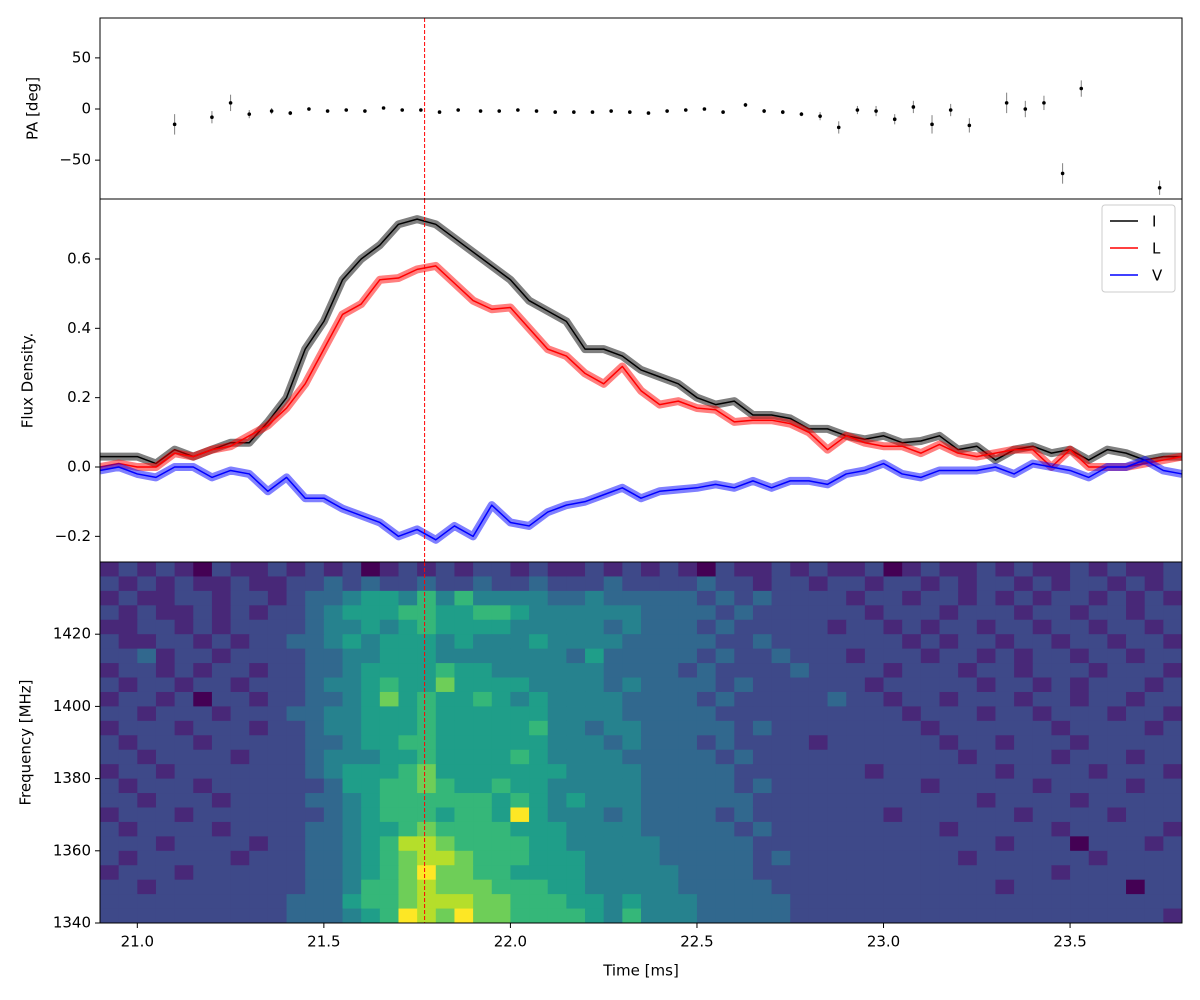 Image resolution: width=1200 pixels, height=1000 pixels. What do you see at coordinates (137, 942) in the screenshot?
I see `x-tick-label: 21.0` at bounding box center [137, 942].